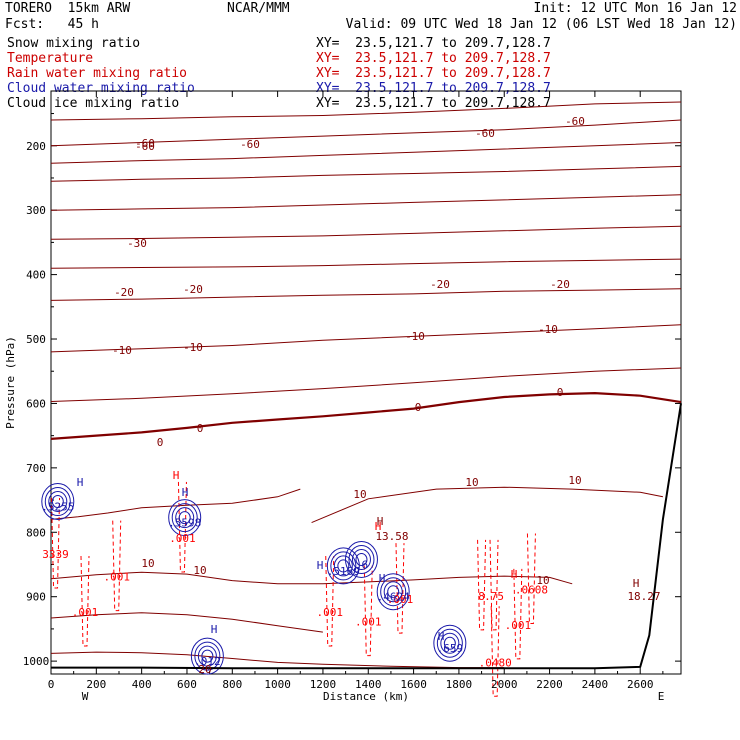 Image resolution: width=740 pixels, height=740 pixels. Describe the element at coordinates (368, 684) in the screenshot. I see `x-tick-label: 1400` at that location.